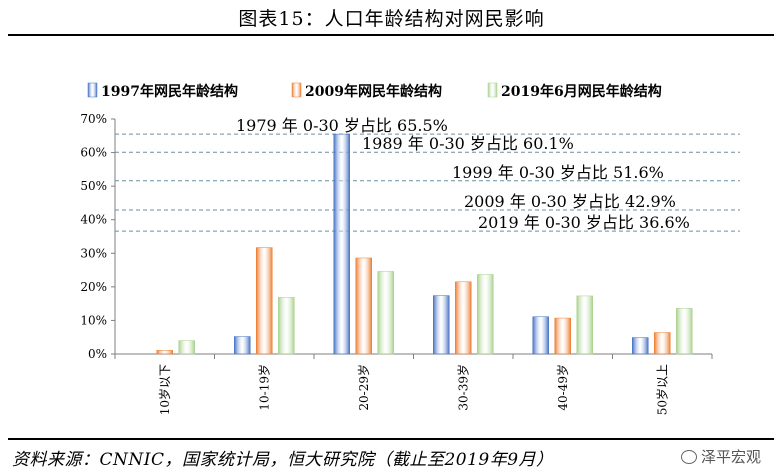 This screenshot has height=473, width=783. What do you see at coordinates (373, 91) in the screenshot?
I see `legend-label: 2009年网民年龄结构` at bounding box center [373, 91].